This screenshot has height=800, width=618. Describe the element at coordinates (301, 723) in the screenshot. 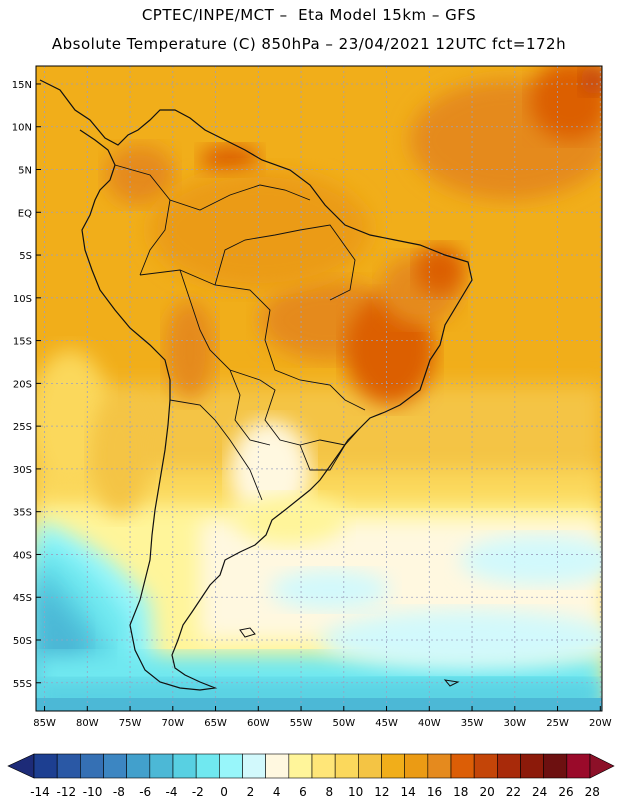

I see `lon-label: 55W` at that location.